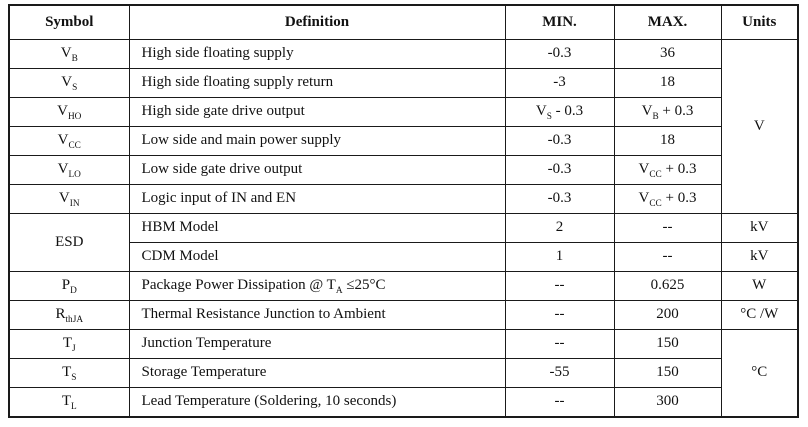  Describe the element at coordinates (559, 373) in the screenshot. I see `min-cell: -55` at that location.